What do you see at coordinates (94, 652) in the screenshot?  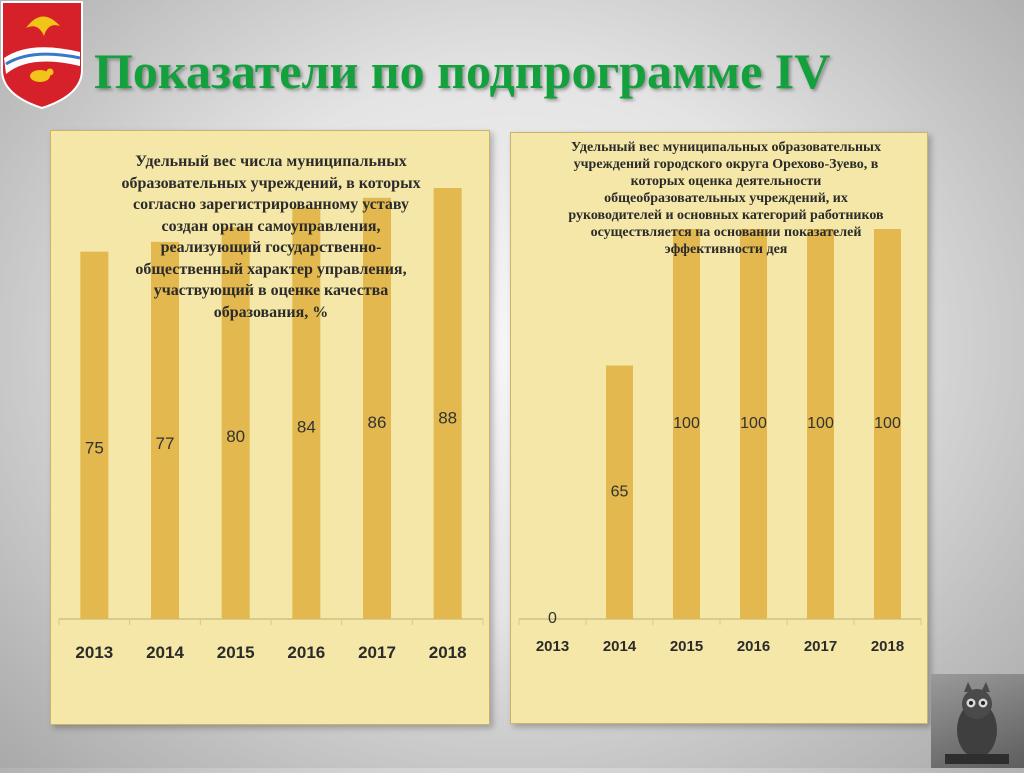 I see `chart-0-category-2013: 2013` at bounding box center [94, 652].